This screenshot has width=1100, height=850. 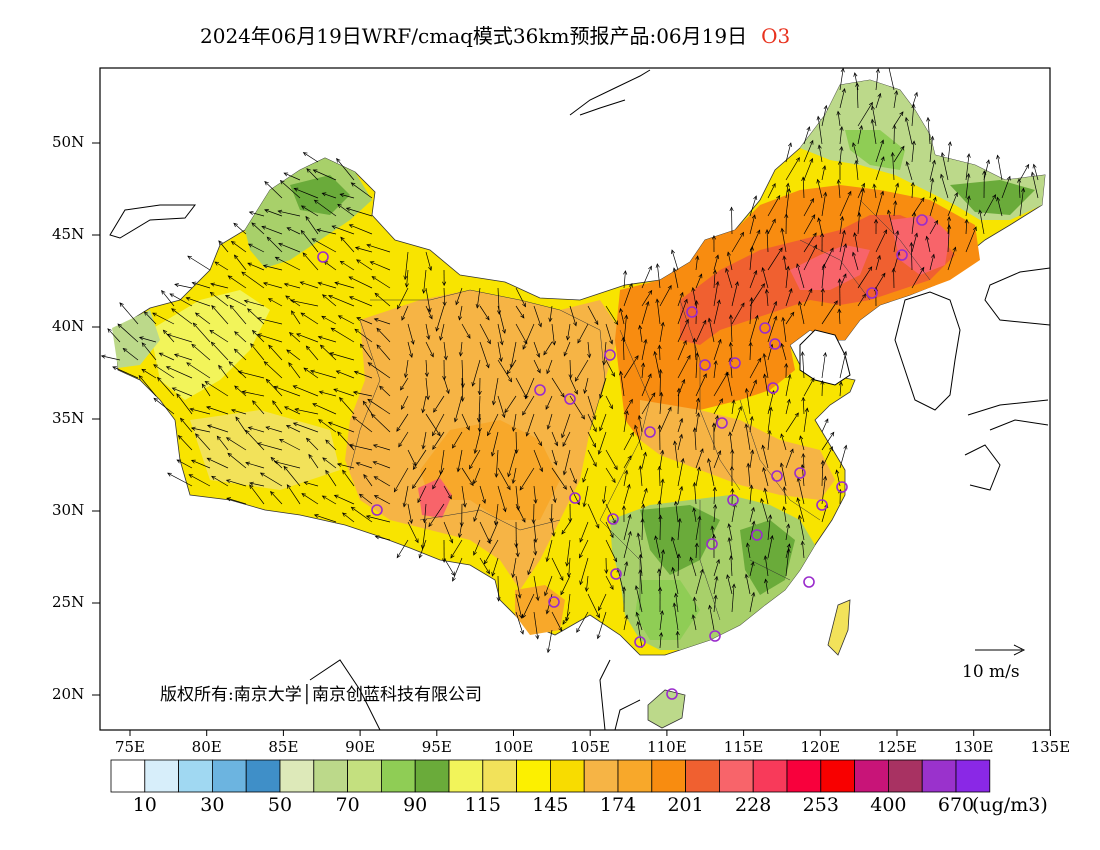 I want to click on lon-label: 75E, so click(x=130, y=747).